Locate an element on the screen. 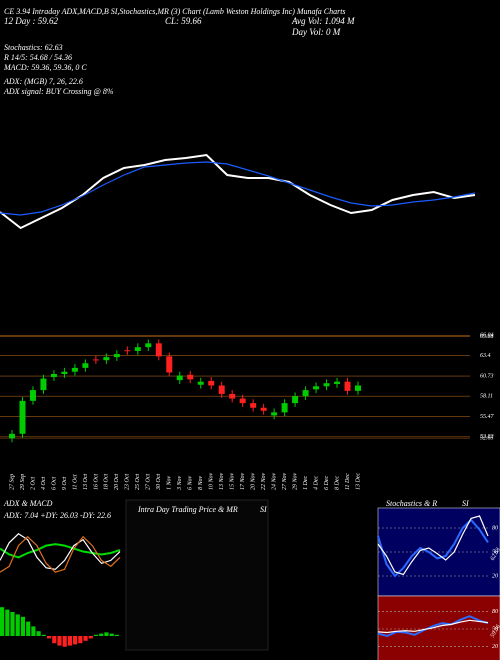 The image size is (500, 660). x-tick-label: 11 Oct is located at coordinates (75, 482).